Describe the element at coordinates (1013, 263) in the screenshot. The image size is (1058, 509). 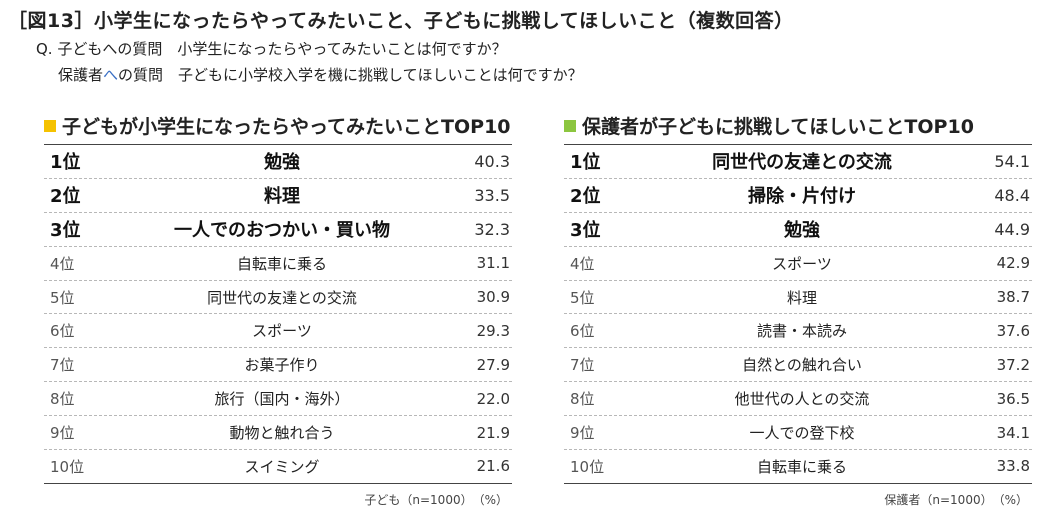
I see `value-cell: 42.9` at that location.